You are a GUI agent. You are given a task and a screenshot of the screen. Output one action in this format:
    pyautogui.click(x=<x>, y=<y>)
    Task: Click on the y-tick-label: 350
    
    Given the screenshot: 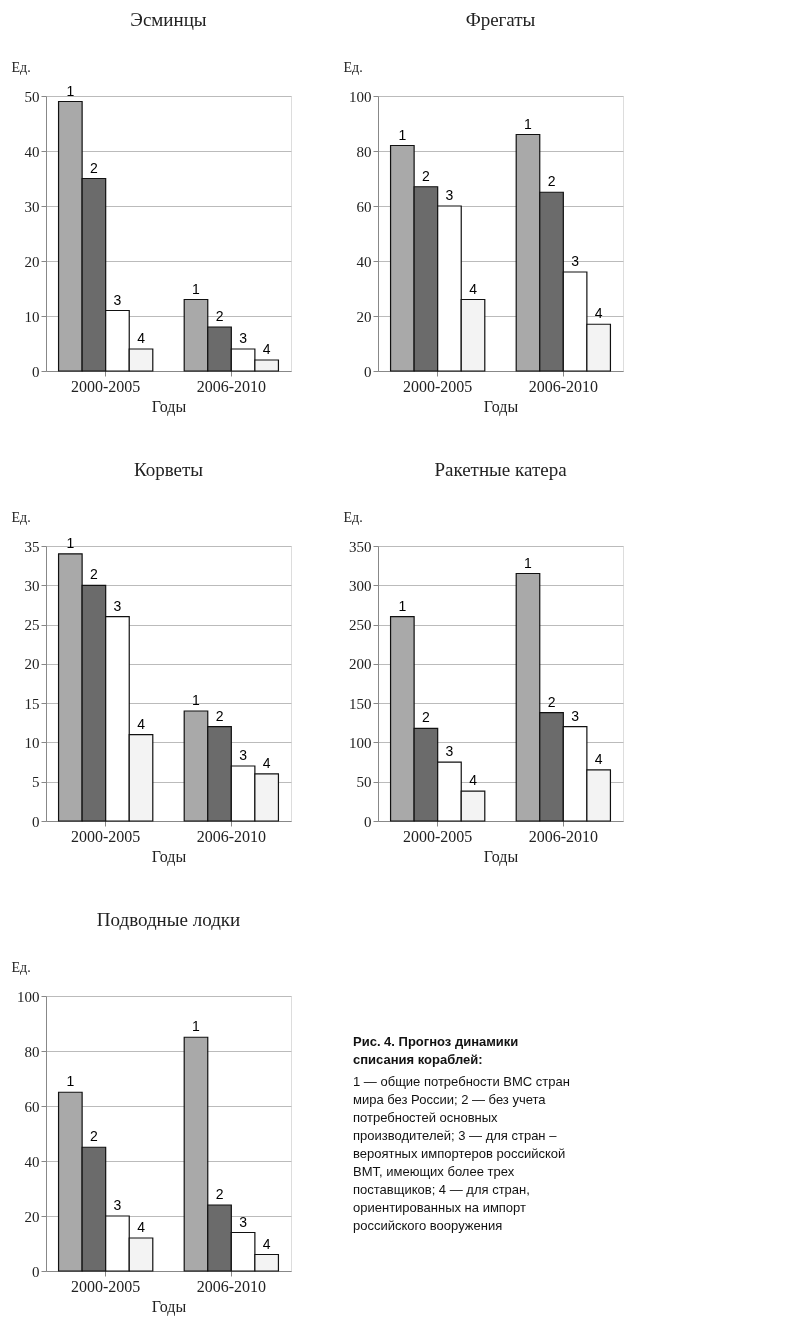 What is the action you would take?
    pyautogui.click(x=360, y=546)
    